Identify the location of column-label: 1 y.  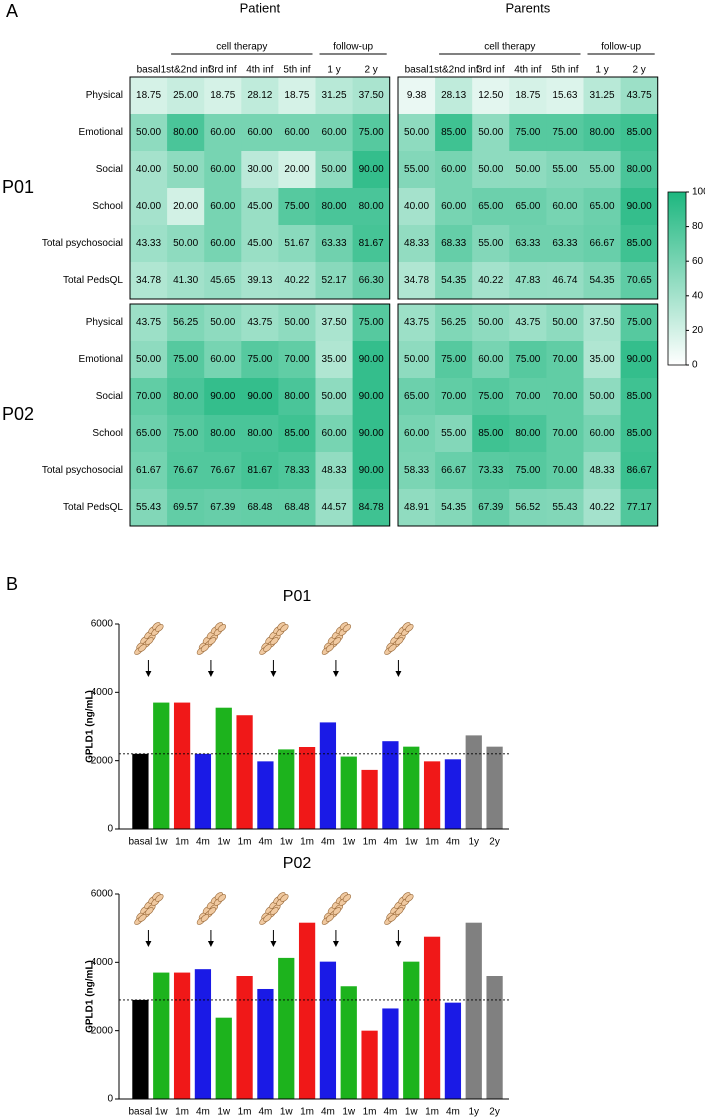
(601, 70).